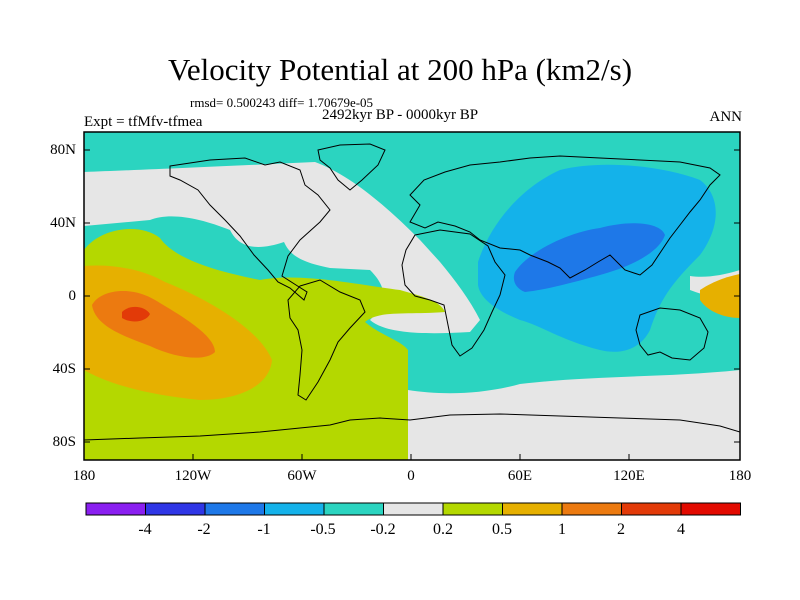 The height and width of the screenshot is (600, 800). What do you see at coordinates (143, 122) in the screenshot?
I see `experiment-label: Expt = tfMfv-tfmea` at bounding box center [143, 122].